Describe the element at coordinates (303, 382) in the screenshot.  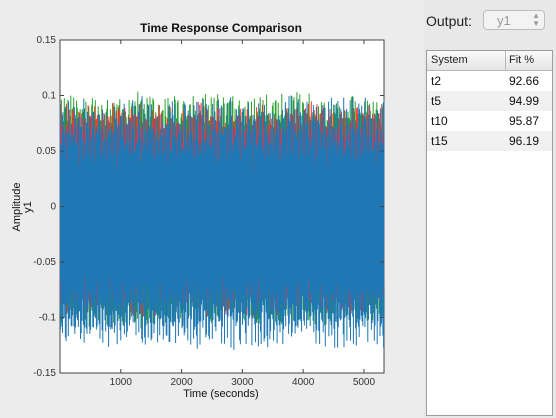
I see `x-tick-label: 4000` at that location.